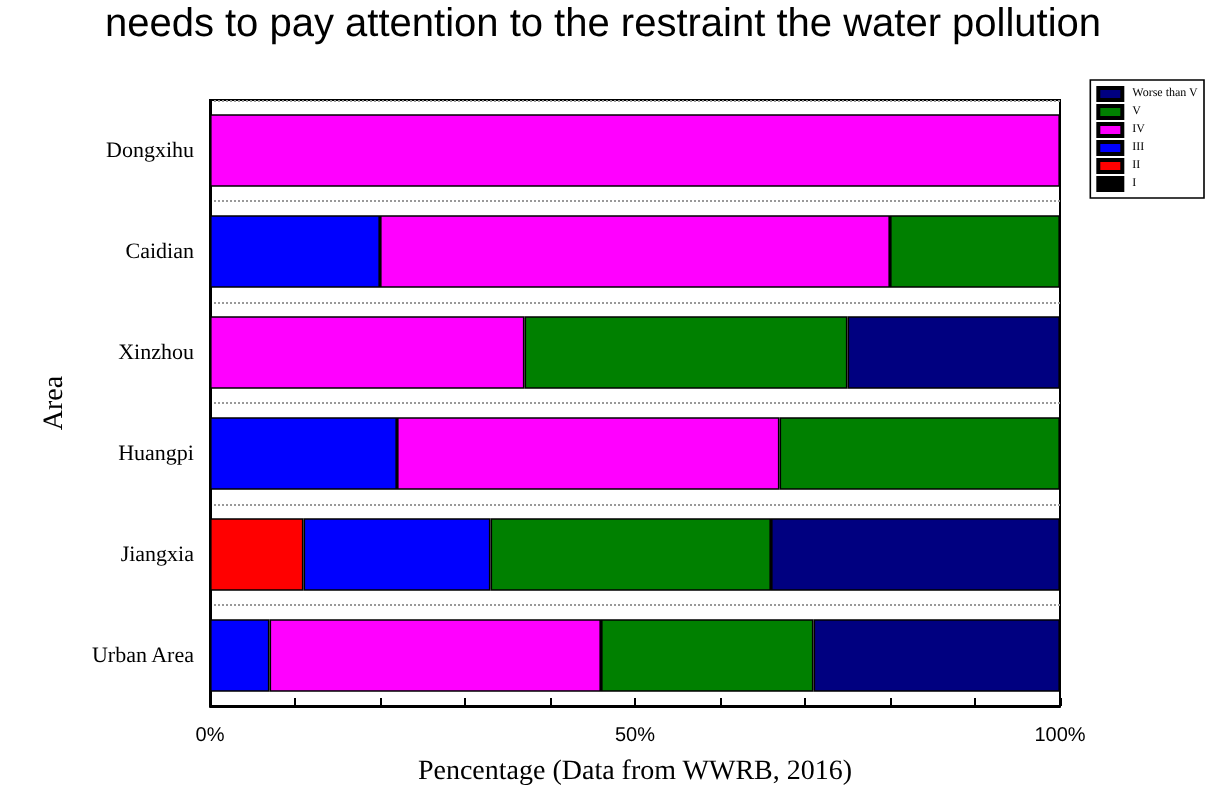 Image resolution: width=1206 pixels, height=802 pixels. I want to click on y-tick-label: Xinzhou, so click(156, 352).